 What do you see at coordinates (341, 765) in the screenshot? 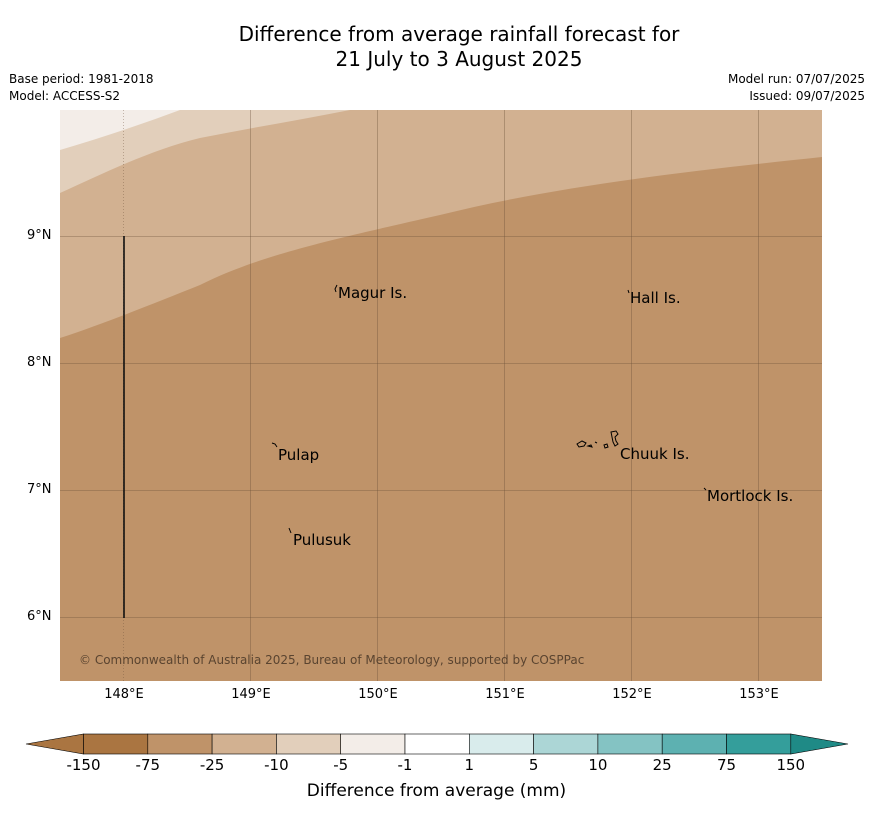
I see `colorbar-tick-label: -5` at bounding box center [341, 765].